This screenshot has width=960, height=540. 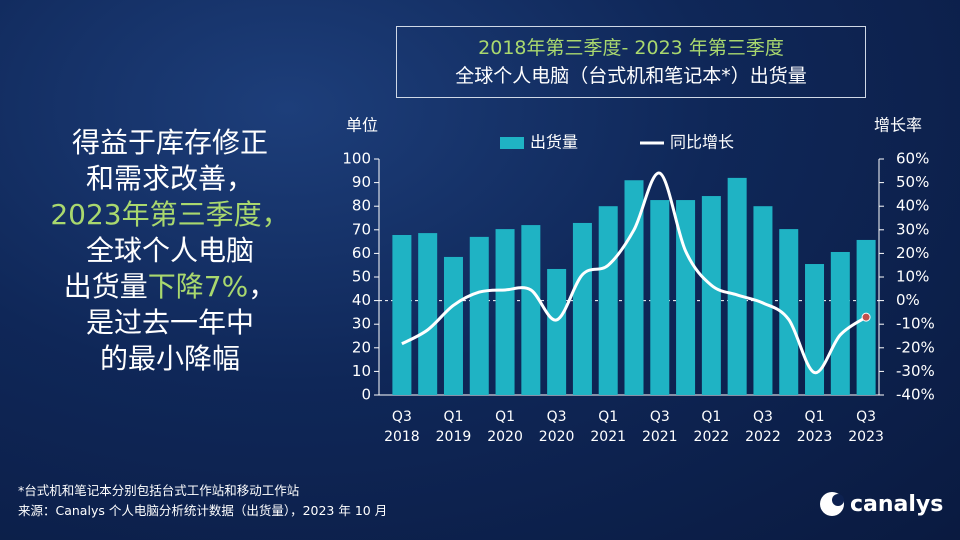 I want to click on y2-tick-label: -20%, so click(x=915, y=347).